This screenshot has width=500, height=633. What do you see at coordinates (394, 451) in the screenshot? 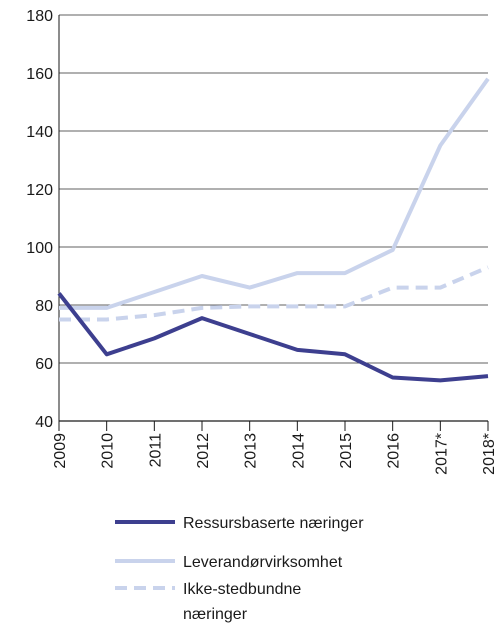
I see `x-tick-label: 2016` at bounding box center [394, 451].